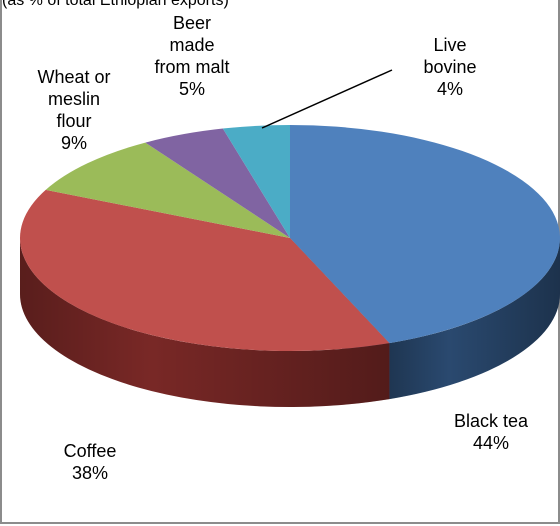  I want to click on pie-side-shade-black-tea, so click(474, 319).